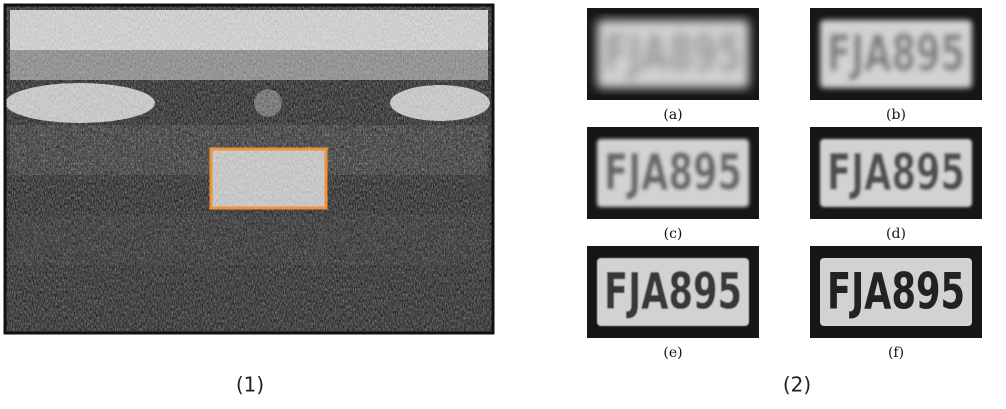 This screenshot has height=409, width=1006. I want to click on subfigure-label: (c), so click(673, 234).